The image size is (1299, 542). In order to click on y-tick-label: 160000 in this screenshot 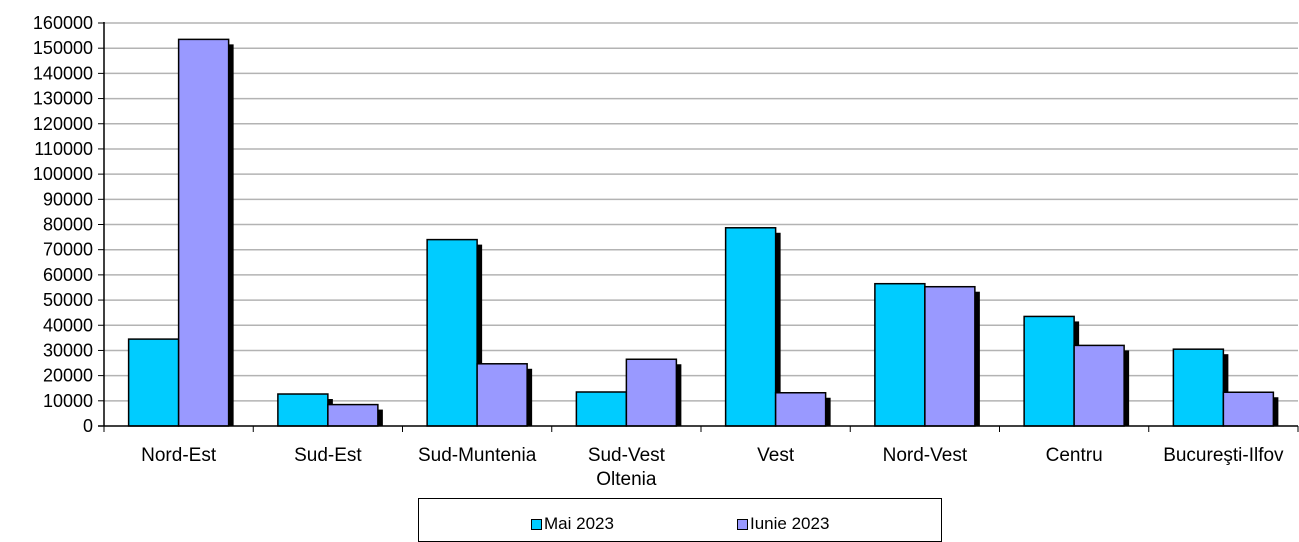, I will do `click(63, 23)`.